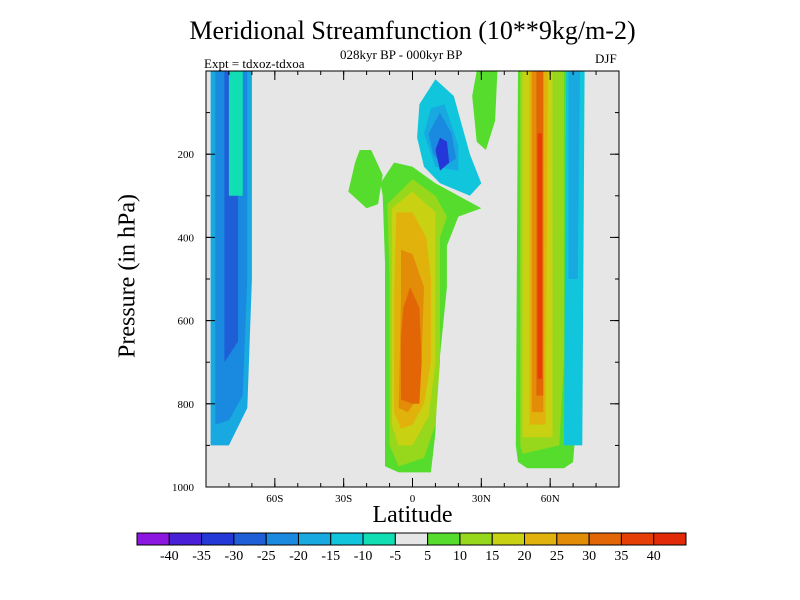  I want to click on colorbar-label: -25, so click(266, 556).